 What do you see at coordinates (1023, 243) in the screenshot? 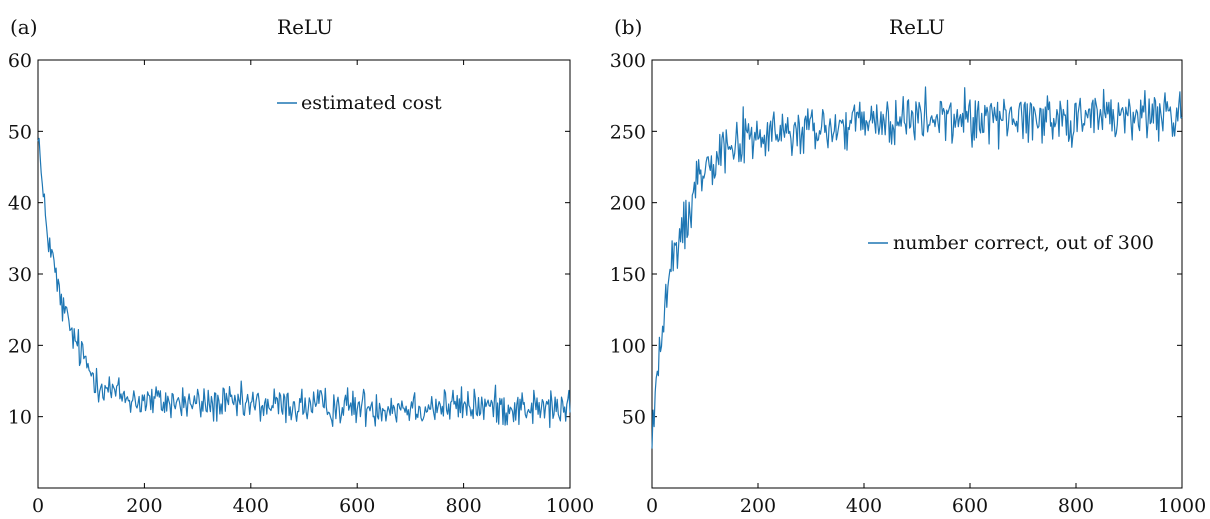
I see `panel-b-legend-label: number correct, out of 300` at bounding box center [1023, 243].